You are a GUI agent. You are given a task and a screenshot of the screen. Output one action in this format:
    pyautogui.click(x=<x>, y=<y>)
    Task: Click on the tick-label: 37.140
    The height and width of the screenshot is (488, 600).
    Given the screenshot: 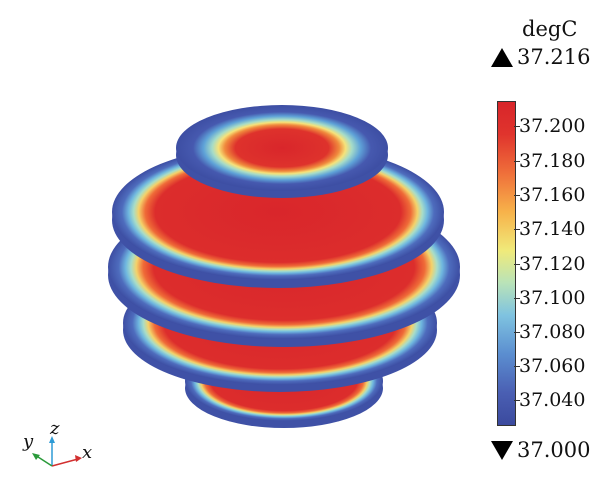 What is the action you would take?
    pyautogui.click(x=552, y=229)
    